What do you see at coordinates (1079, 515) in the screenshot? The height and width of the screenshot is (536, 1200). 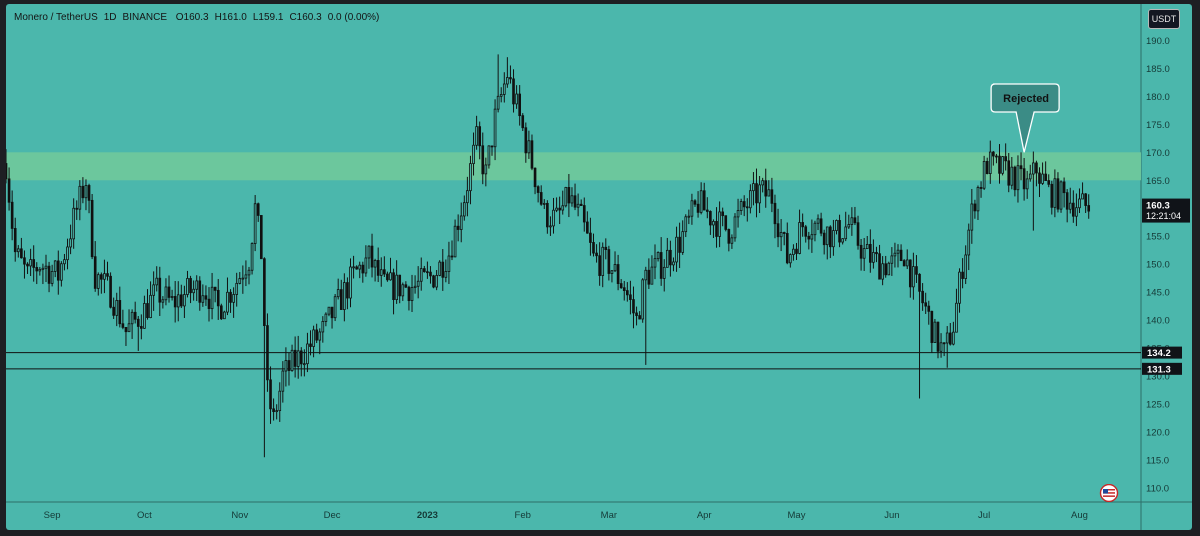 I see `time-tick-label: Aug` at bounding box center [1079, 515].